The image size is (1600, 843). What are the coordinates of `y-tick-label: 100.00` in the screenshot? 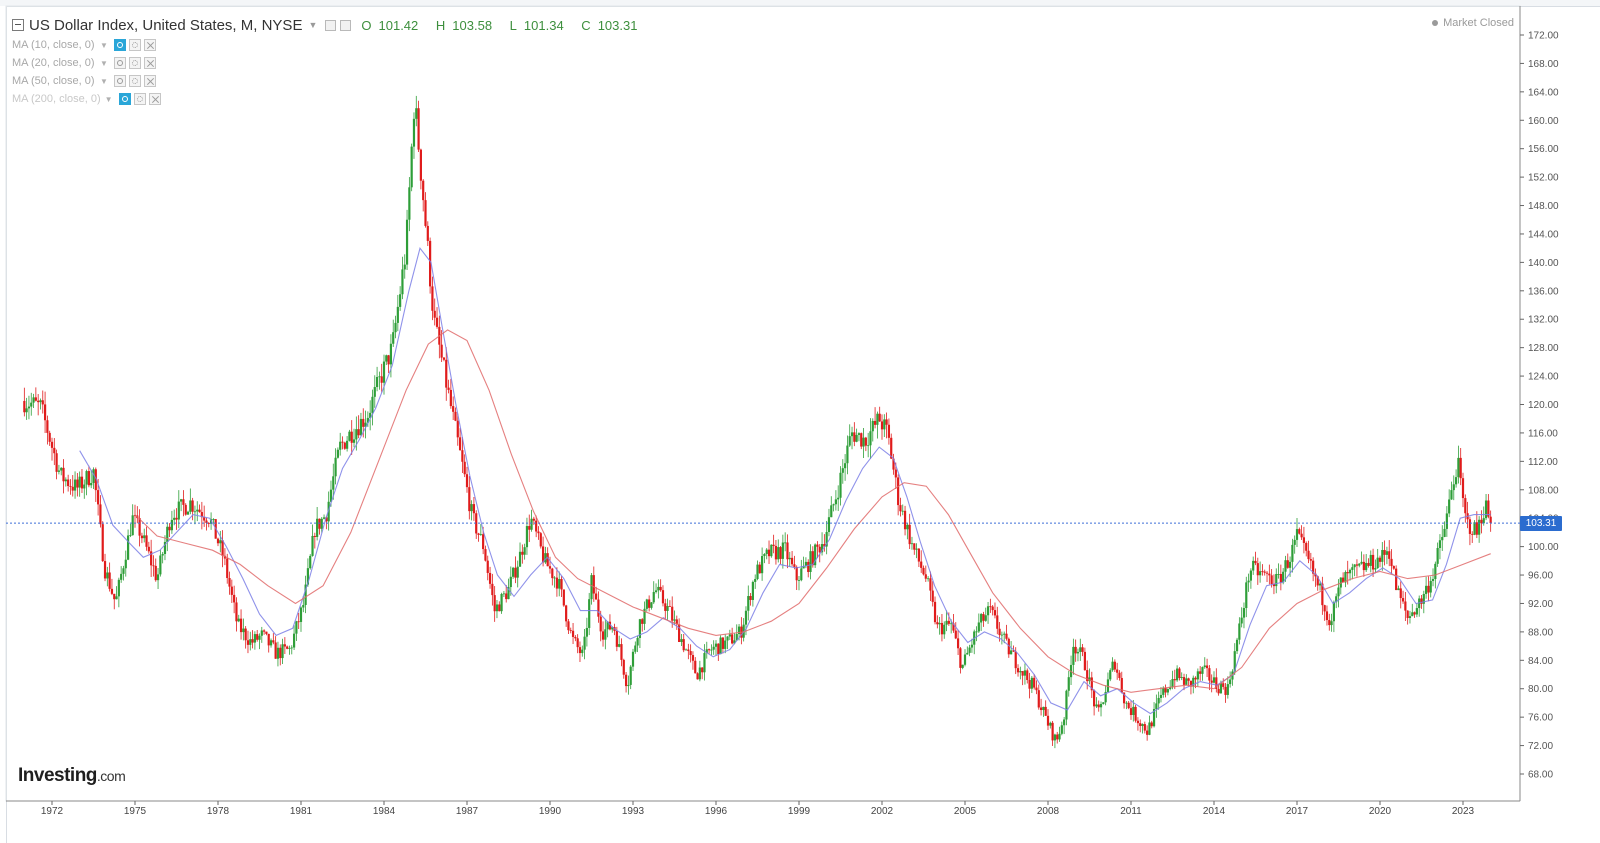 It's located at (1543, 547).